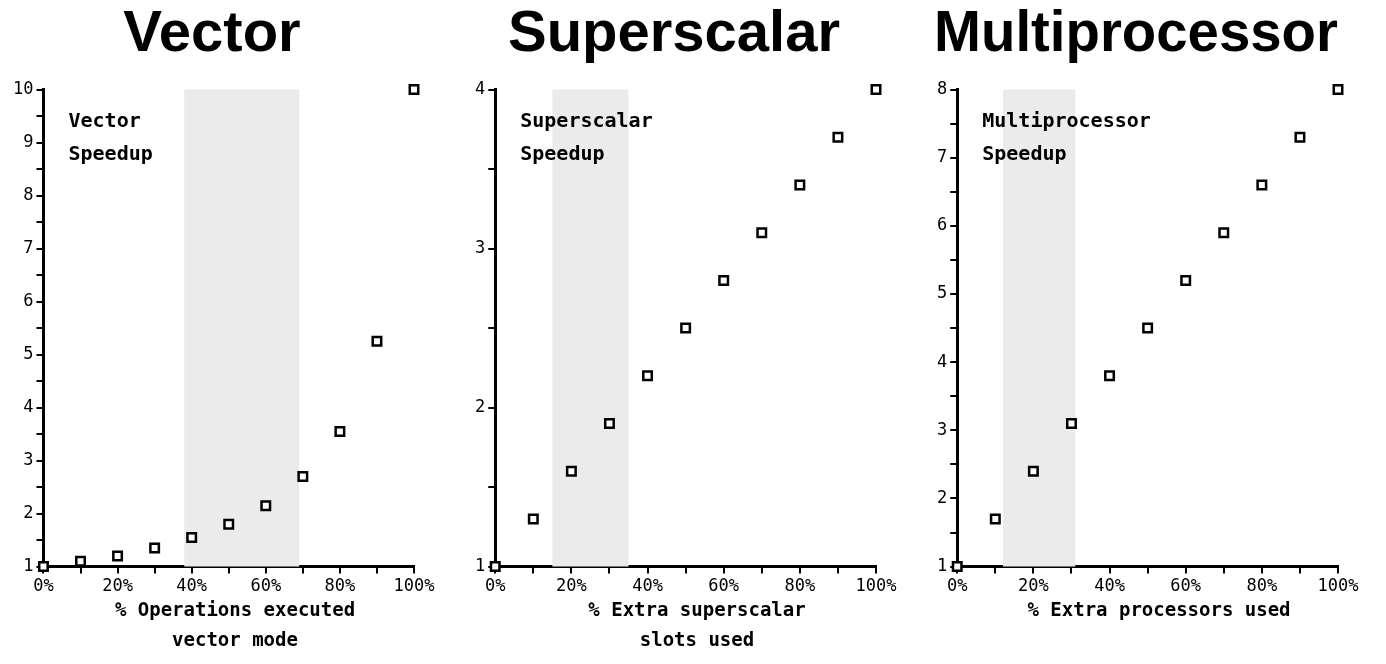 Image resolution: width=1386 pixels, height=664 pixels. Describe the element at coordinates (28, 141) in the screenshot. I see `y-tick-label: 9` at that location.